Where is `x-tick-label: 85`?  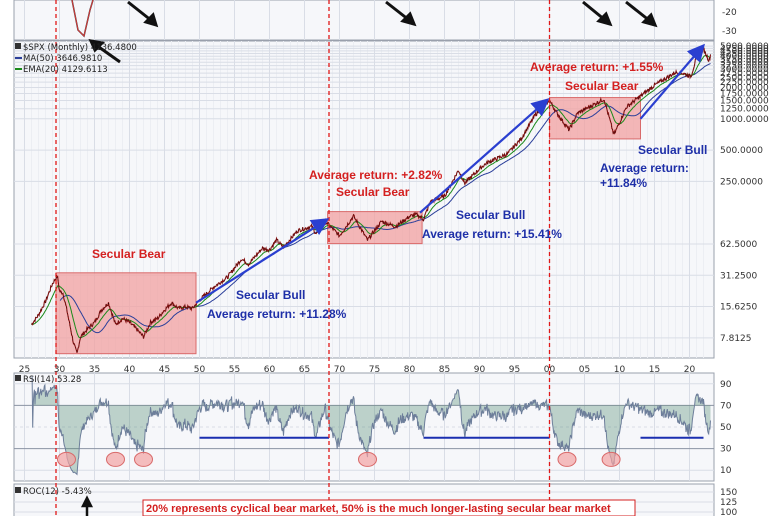
x-tick-label: 85 is located at coordinates (444, 370).